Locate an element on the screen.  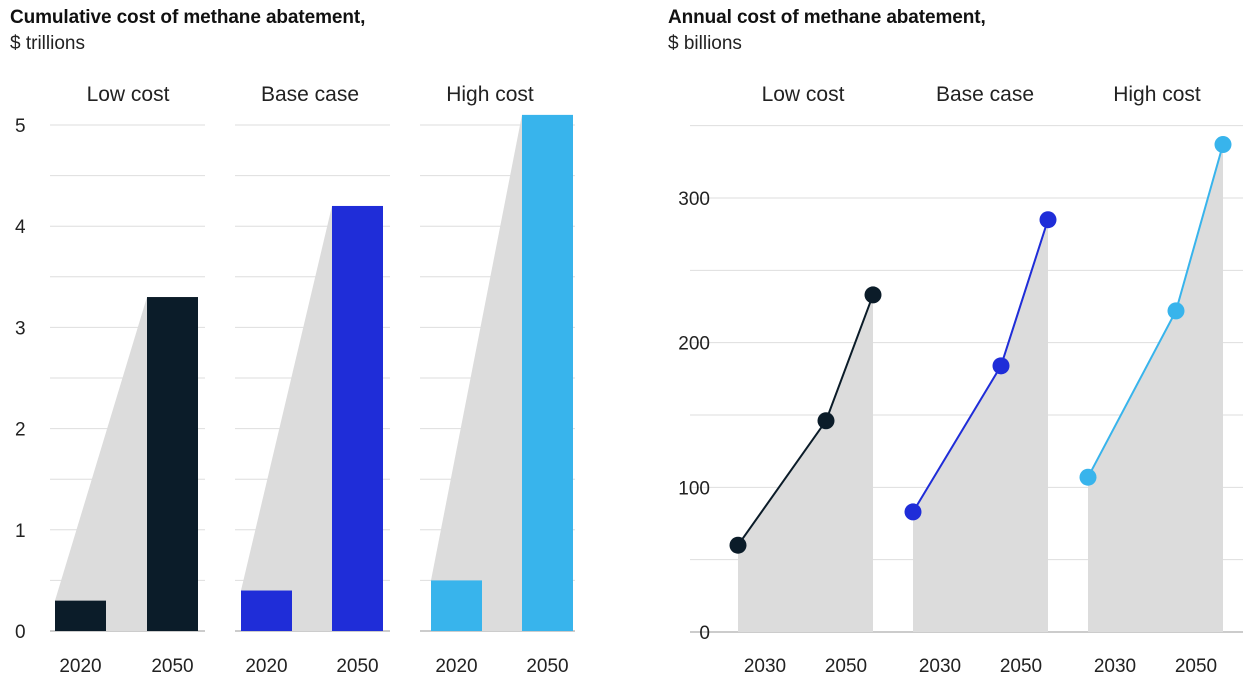
right-panel-label: Base case is located at coordinates (985, 94).